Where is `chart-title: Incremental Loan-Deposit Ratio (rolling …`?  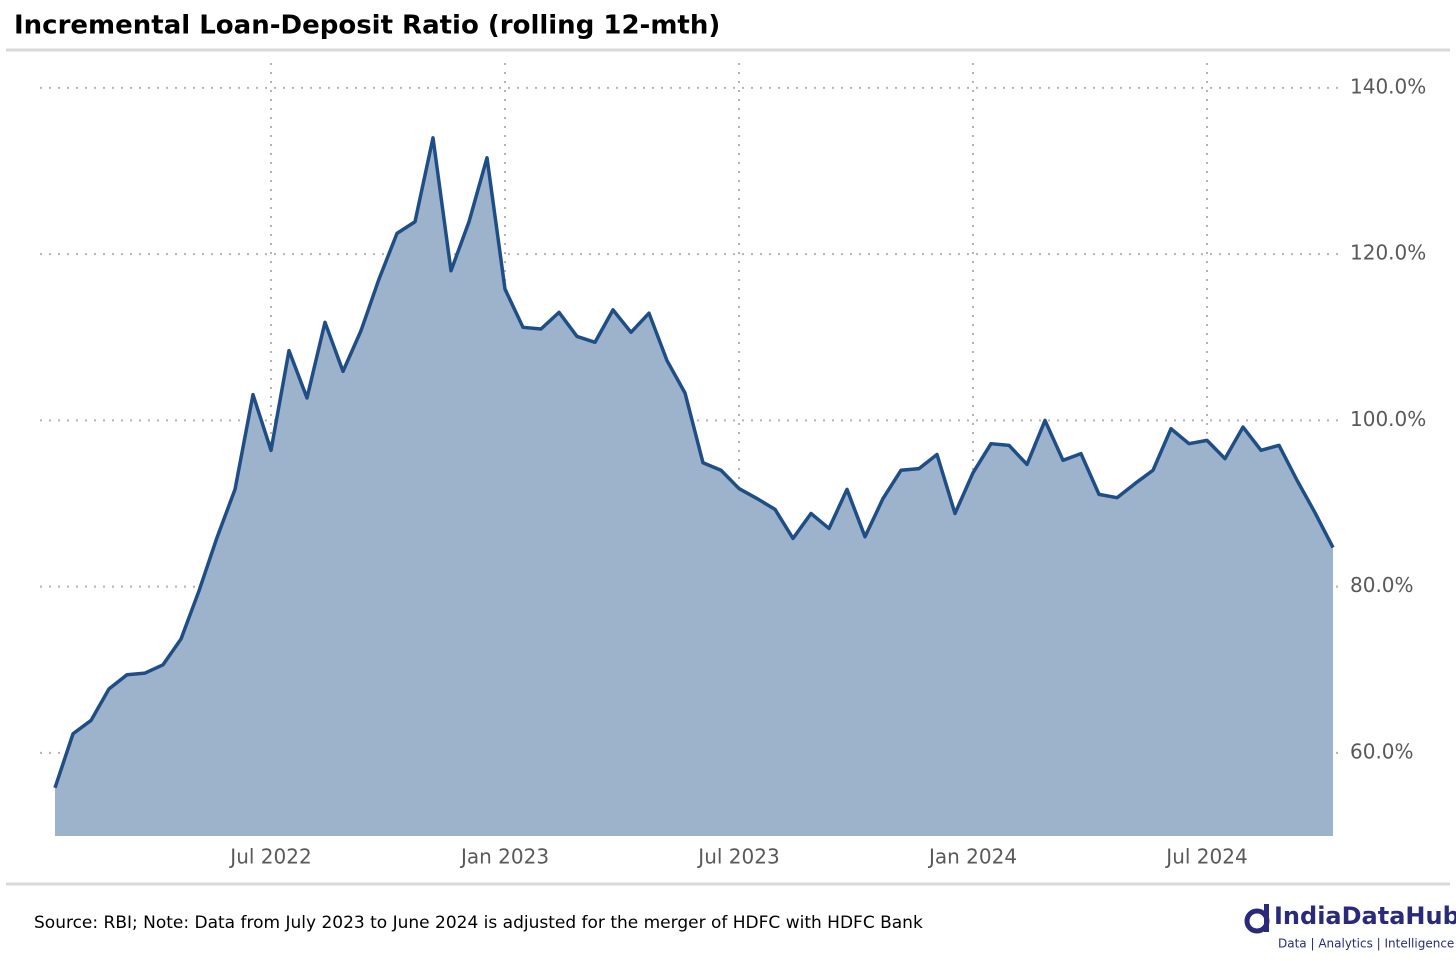 chart-title: Incremental Loan-Deposit Ratio (rolling … is located at coordinates (367, 26).